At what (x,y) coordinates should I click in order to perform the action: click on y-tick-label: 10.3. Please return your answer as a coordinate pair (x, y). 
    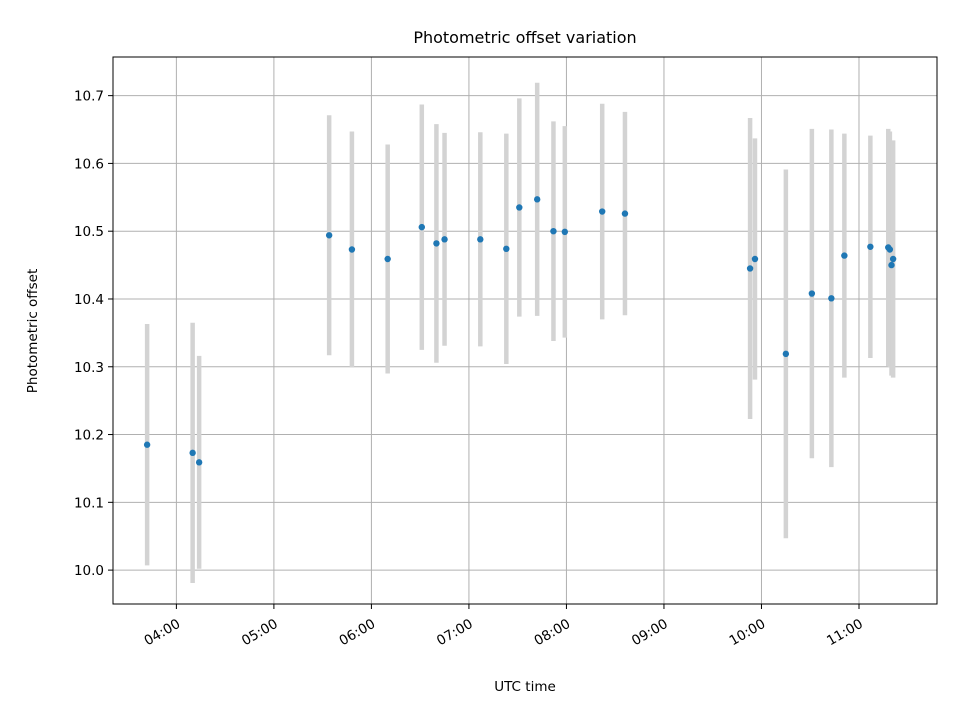
    Looking at the image, I should click on (89, 368).